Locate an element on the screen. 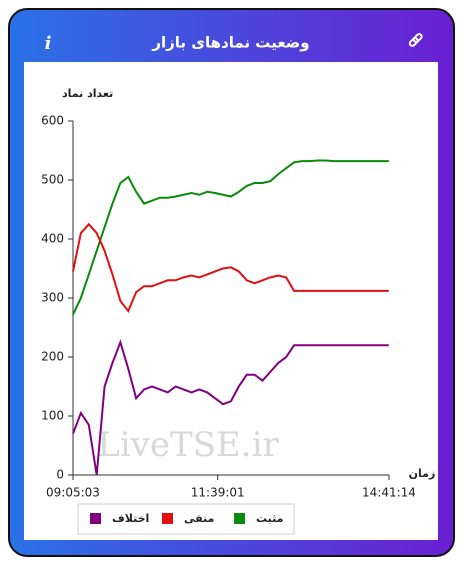 Image resolution: width=461 pixels, height=570 pixels. header-title: وضعیت نمادهای بازار is located at coordinates (230, 43).